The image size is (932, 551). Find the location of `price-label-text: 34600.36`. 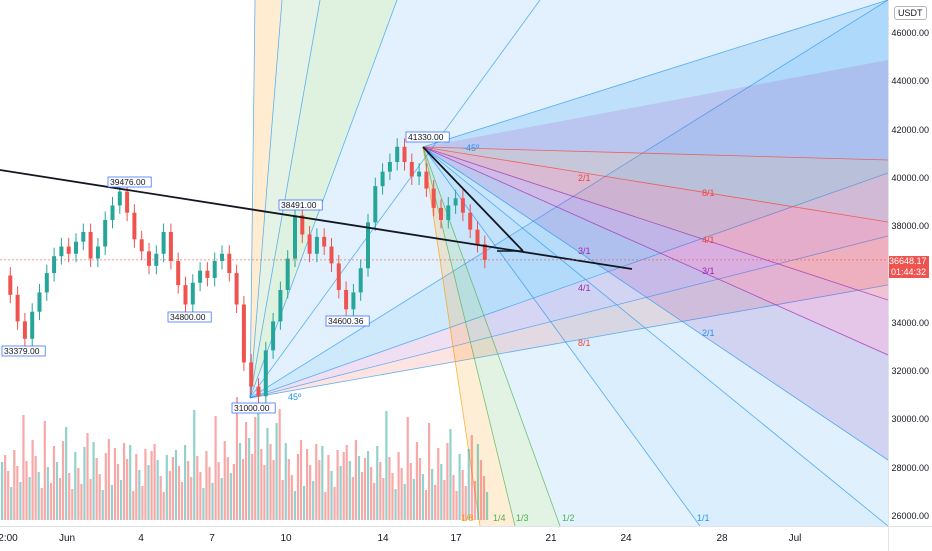

price-label-text: 34600.36 is located at coordinates (346, 321).